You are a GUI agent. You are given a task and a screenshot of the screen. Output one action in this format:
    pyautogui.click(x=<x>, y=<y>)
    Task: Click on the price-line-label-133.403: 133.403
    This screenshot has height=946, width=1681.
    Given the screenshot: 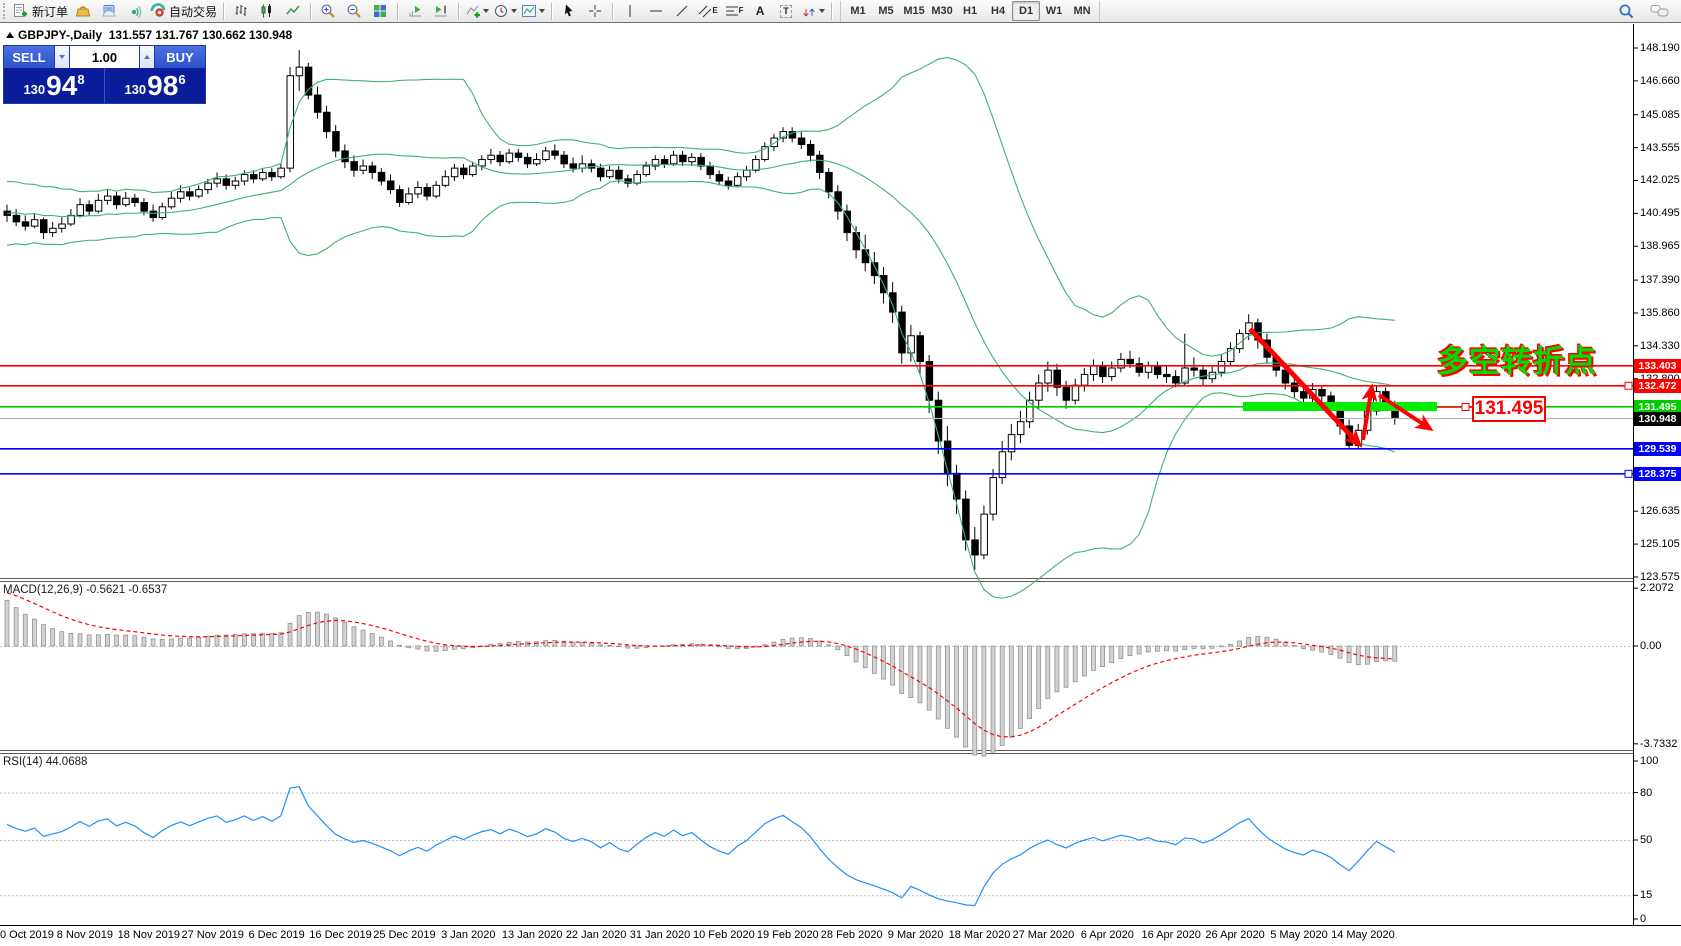 What is the action you would take?
    pyautogui.click(x=1657, y=365)
    